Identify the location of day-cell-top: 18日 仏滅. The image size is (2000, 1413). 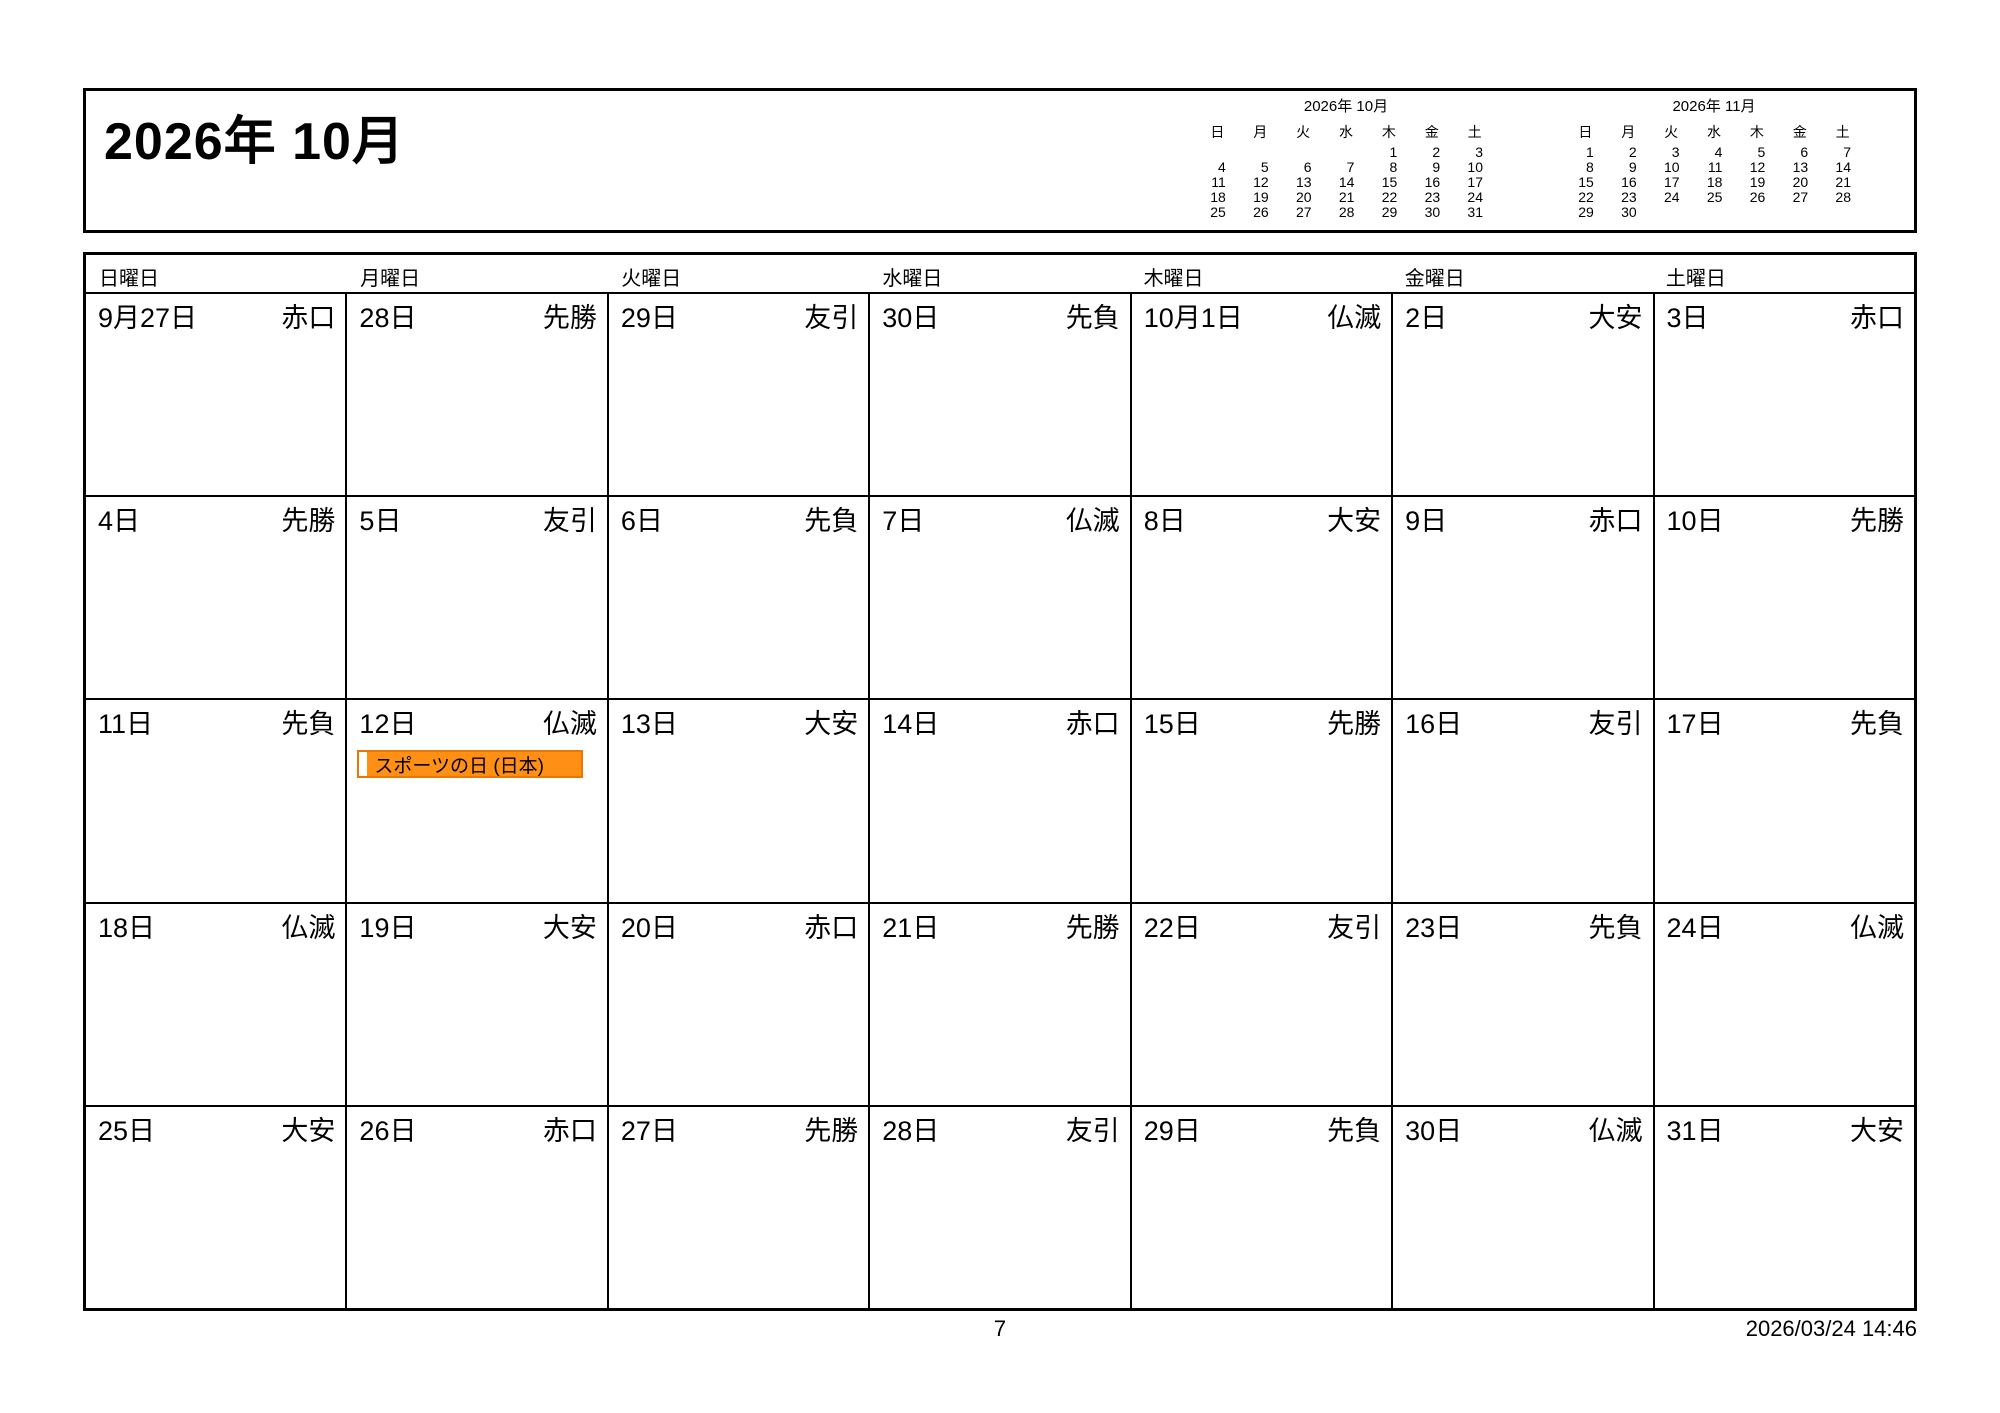
(216, 928).